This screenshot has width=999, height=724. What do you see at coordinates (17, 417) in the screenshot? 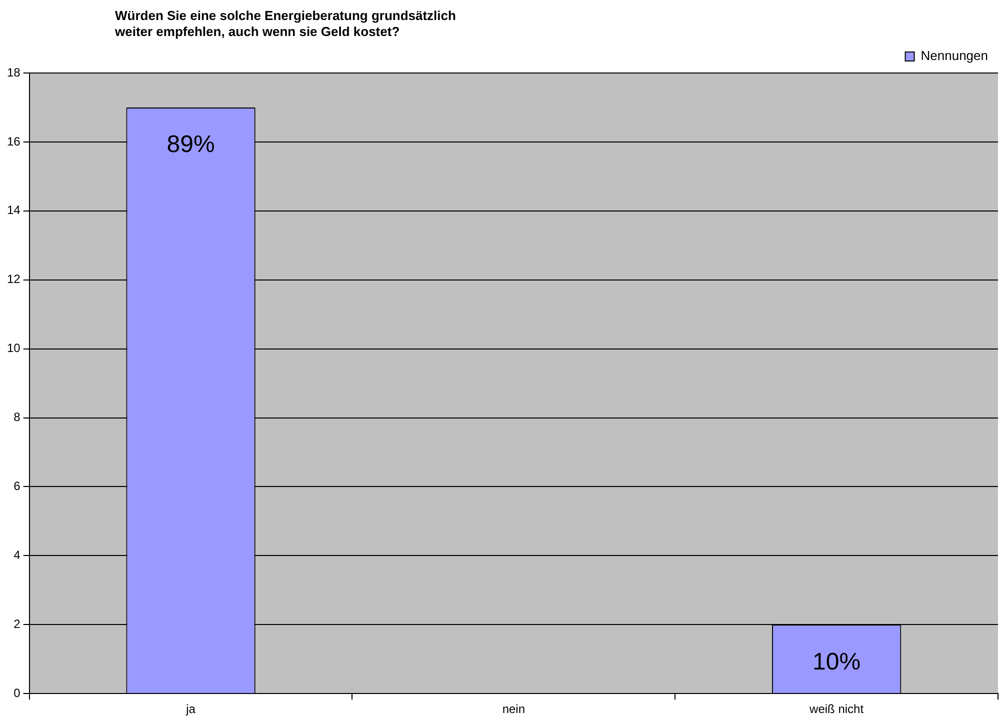
I see `y-tick-label: 8` at bounding box center [17, 417].